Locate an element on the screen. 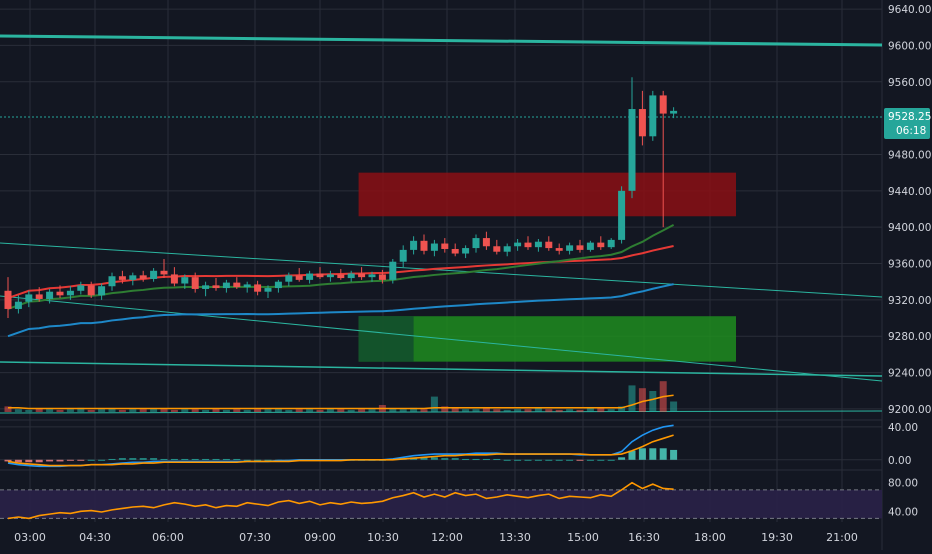  moving-average-blue is located at coordinates (340, 310).